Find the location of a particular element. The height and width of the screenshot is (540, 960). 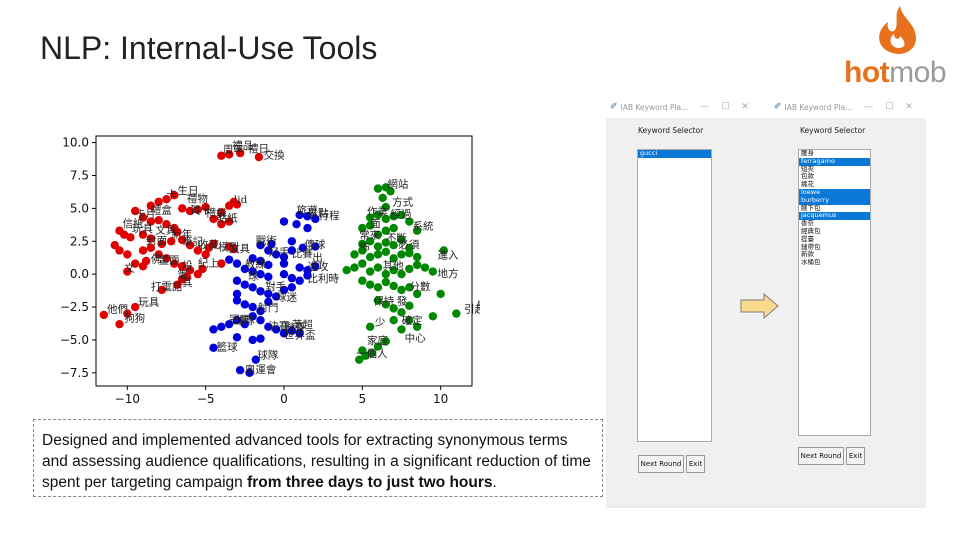

point-annotation: 禮物 is located at coordinates (197, 198).